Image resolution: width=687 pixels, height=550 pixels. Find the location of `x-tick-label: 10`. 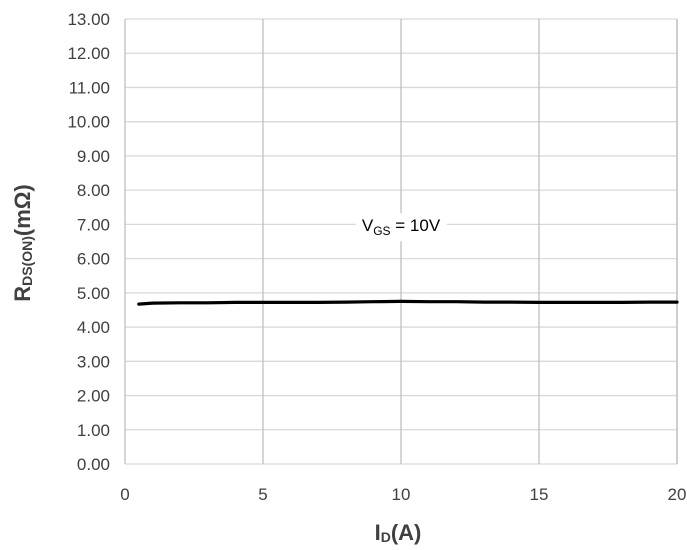

x-tick-label: 10 is located at coordinates (401, 494).